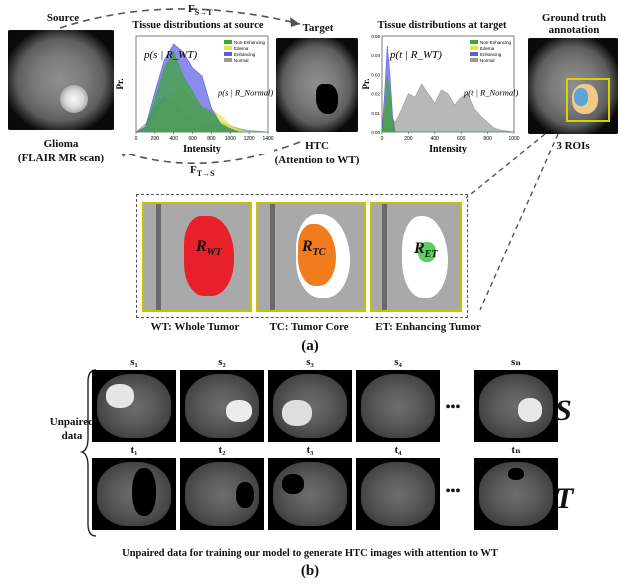 This screenshot has width=620, height=584. Describe the element at coordinates (448, 149) in the screenshot. I see `target-chart-xlabel: Intensity` at that location.